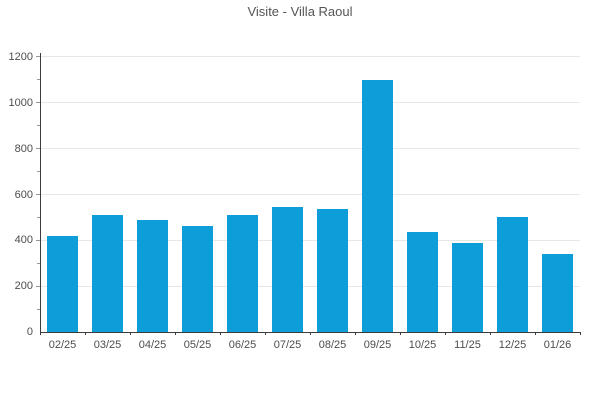 This screenshot has height=400, width=600. I want to click on y-tick-label-1000: 1000, so click(20, 102).